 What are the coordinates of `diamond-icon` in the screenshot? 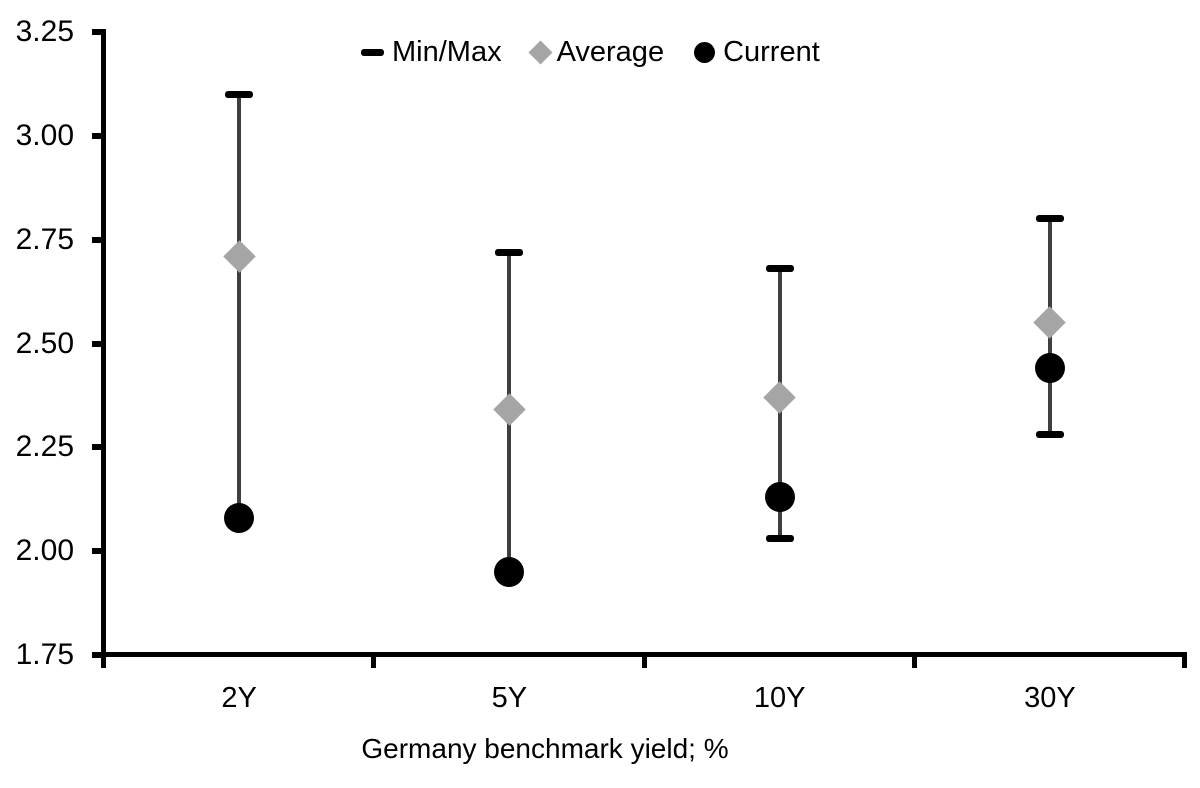 It's located at (540, 52).